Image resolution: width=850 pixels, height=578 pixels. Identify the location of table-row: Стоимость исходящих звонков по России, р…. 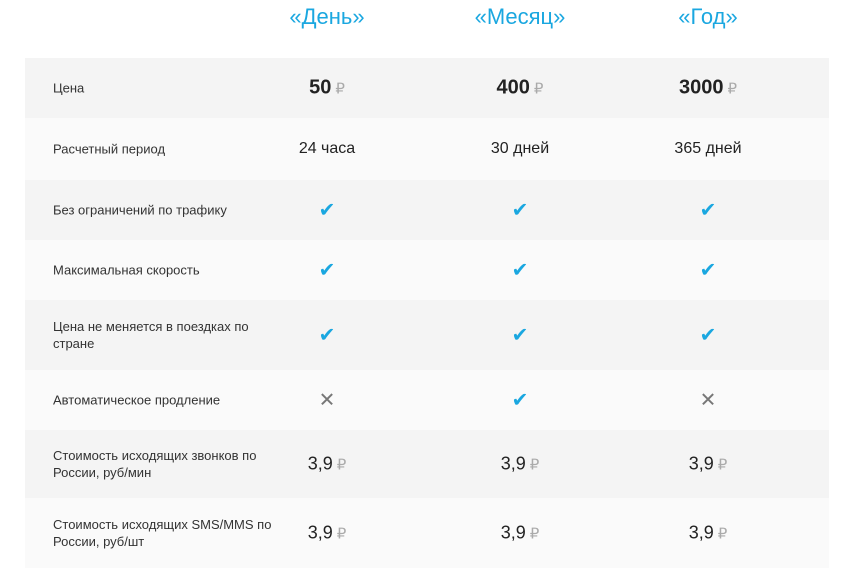
(427, 464).